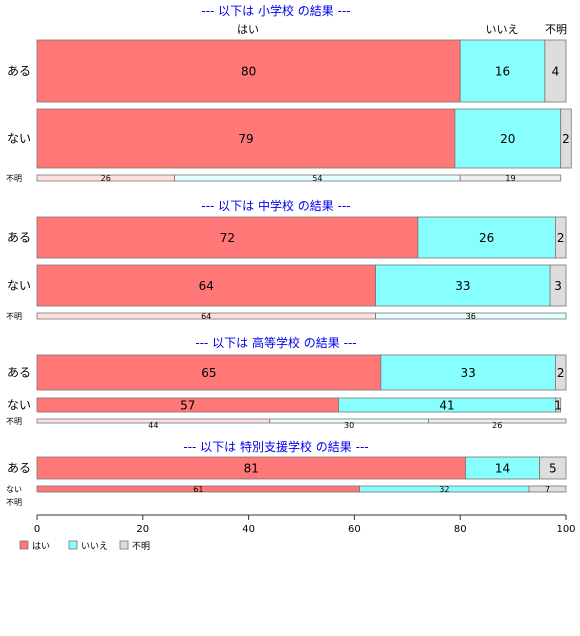 The image size is (580, 636). Describe the element at coordinates (142, 529) in the screenshot. I see `x-tick-label: 20` at that location.